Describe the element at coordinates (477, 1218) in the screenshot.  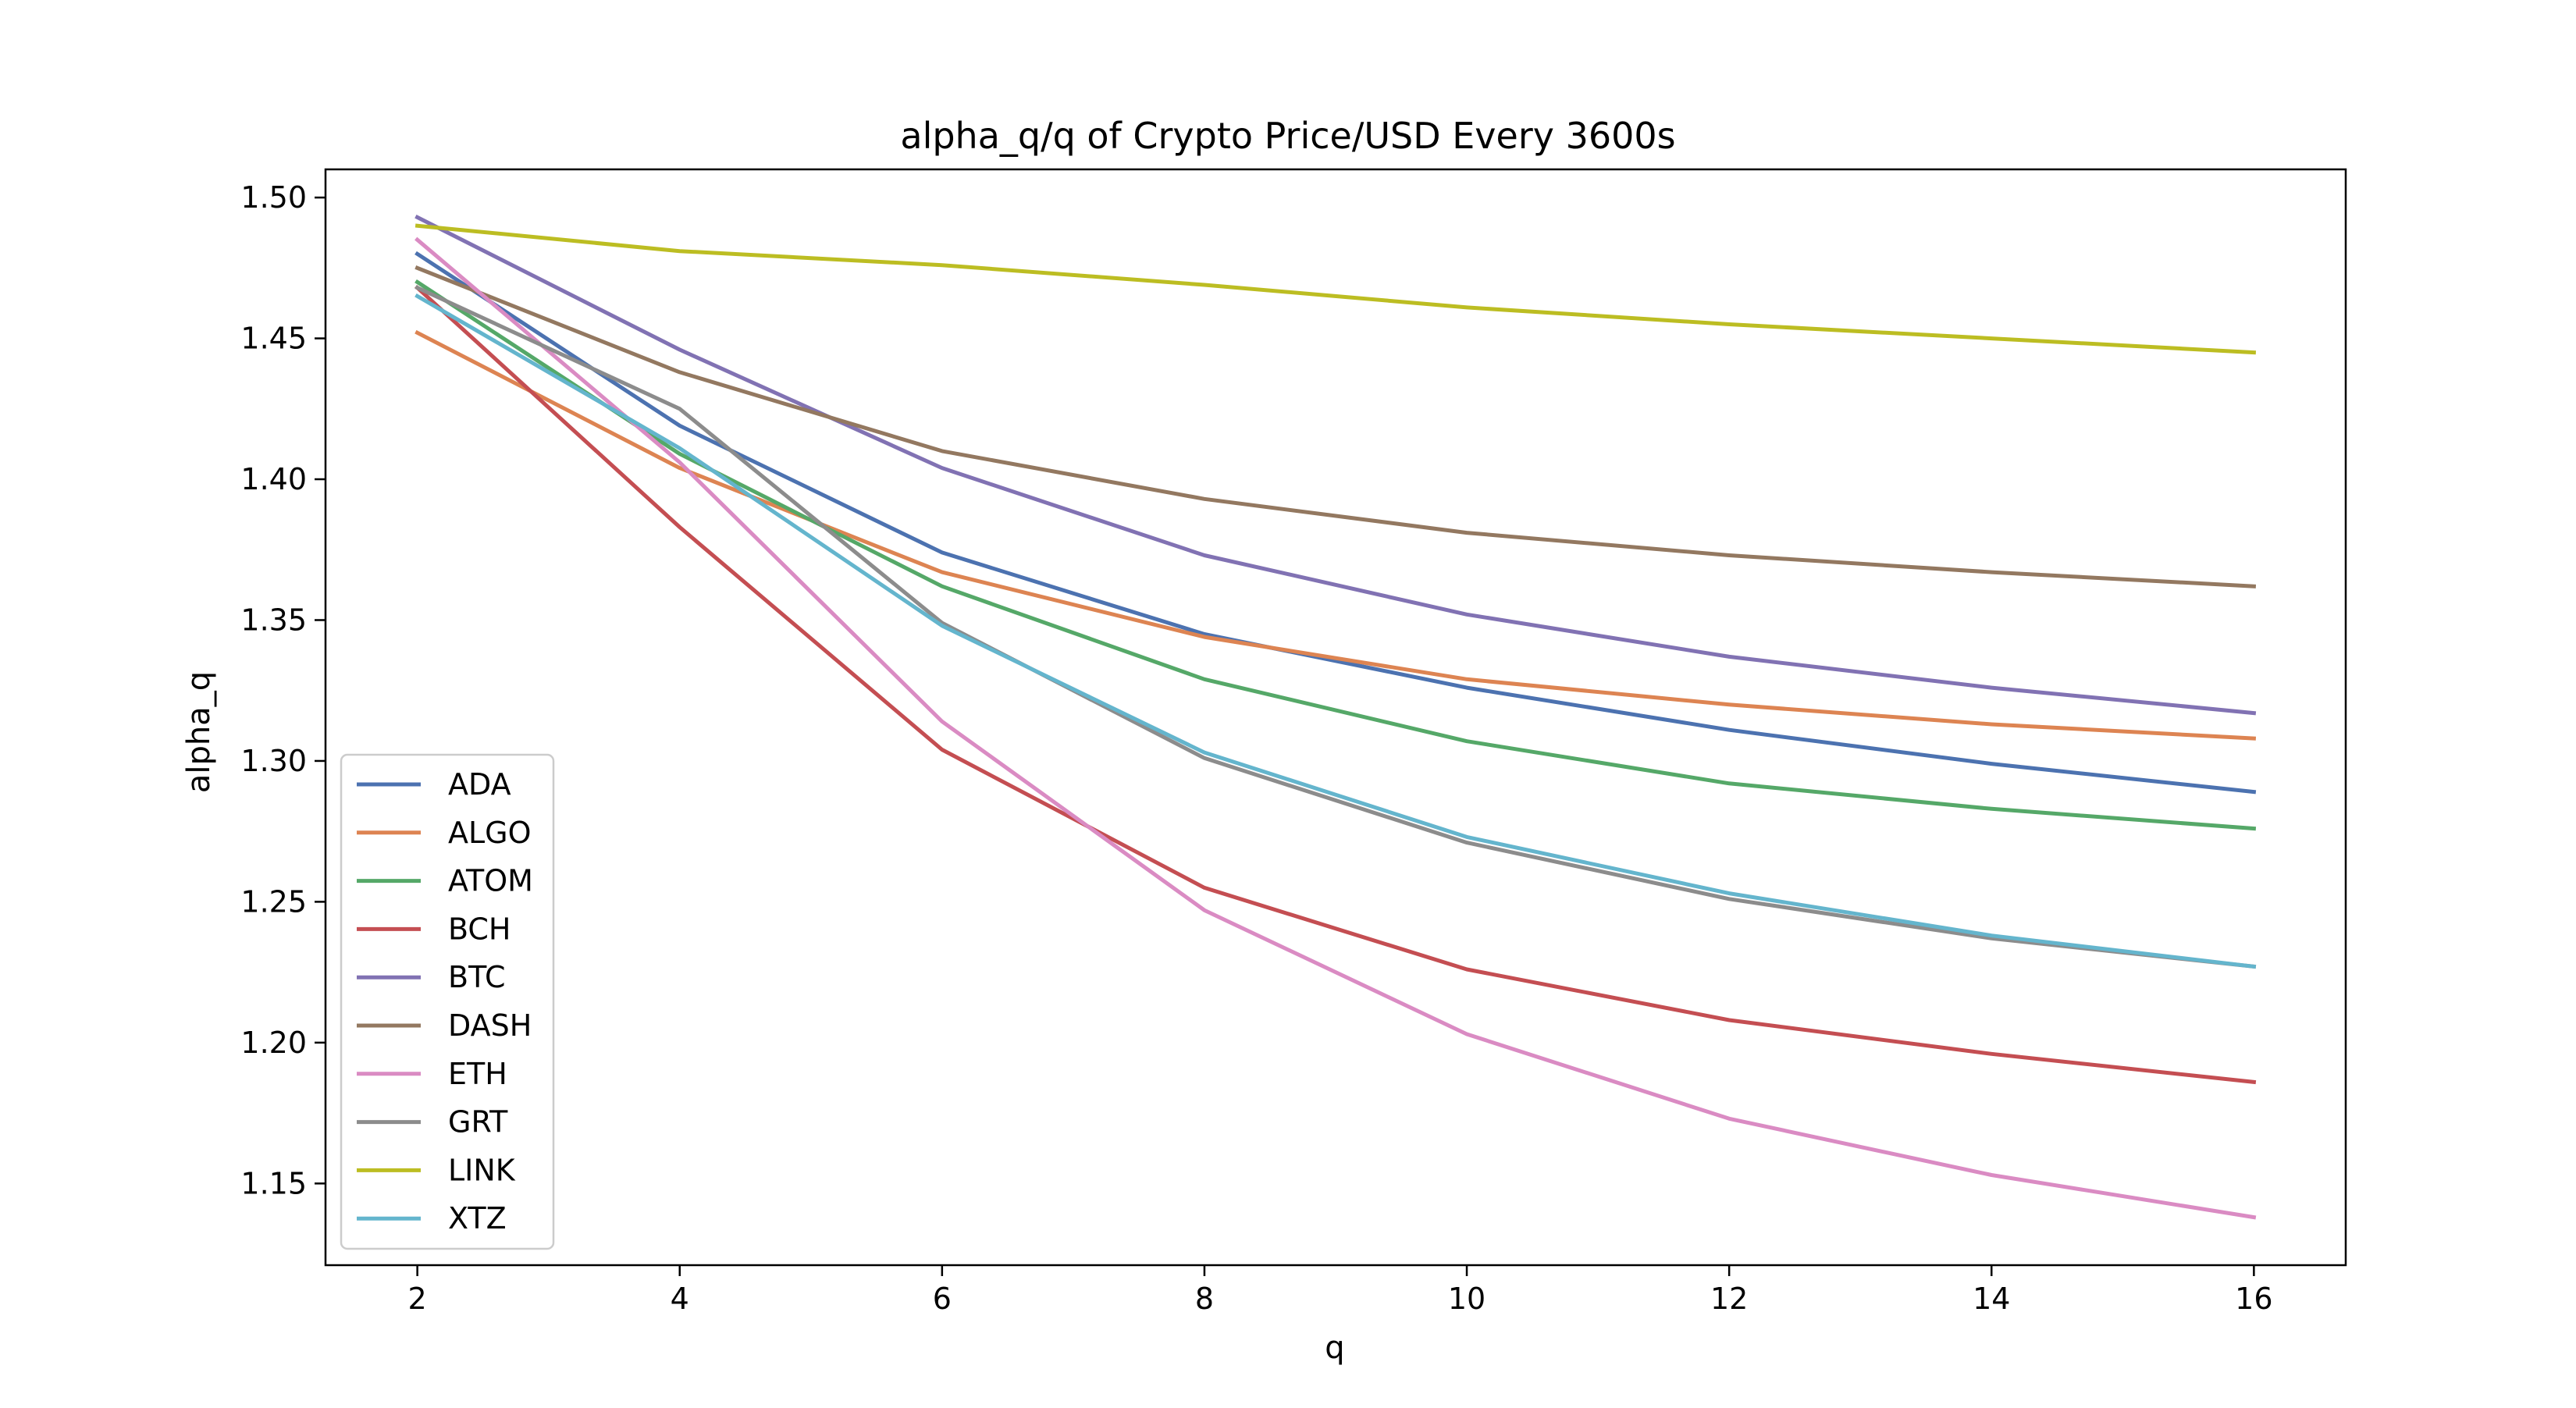
I see `legend-label-xtz: XTZ` at that location.